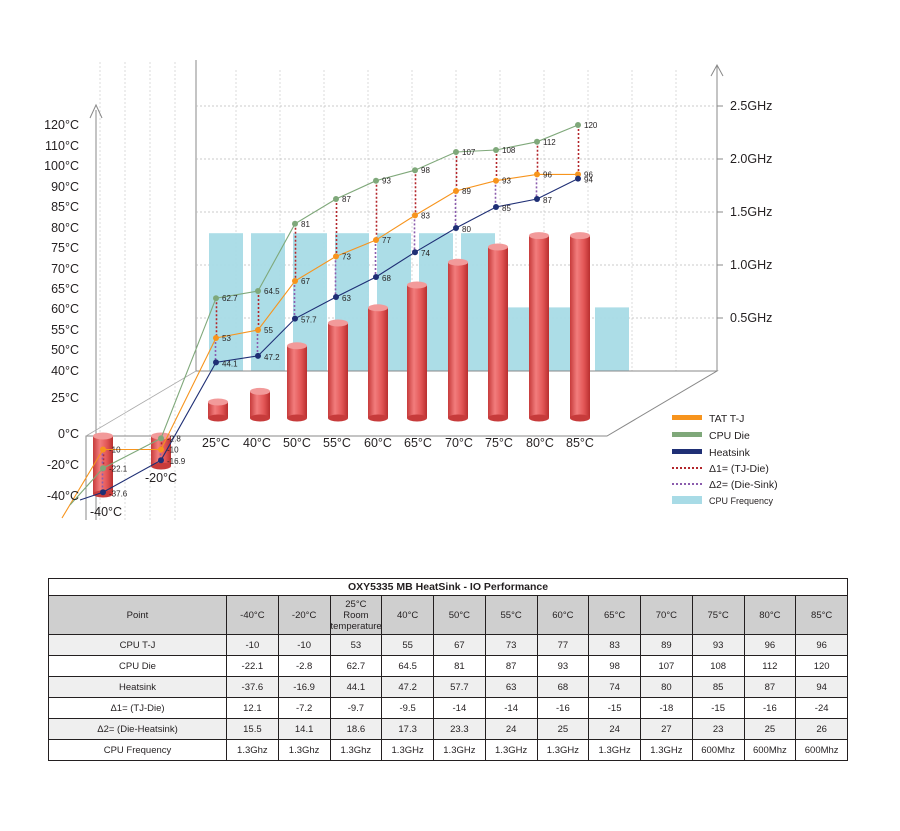  Describe the element at coordinates (268, 330) in the screenshot. I see `data-label: 55` at that location.